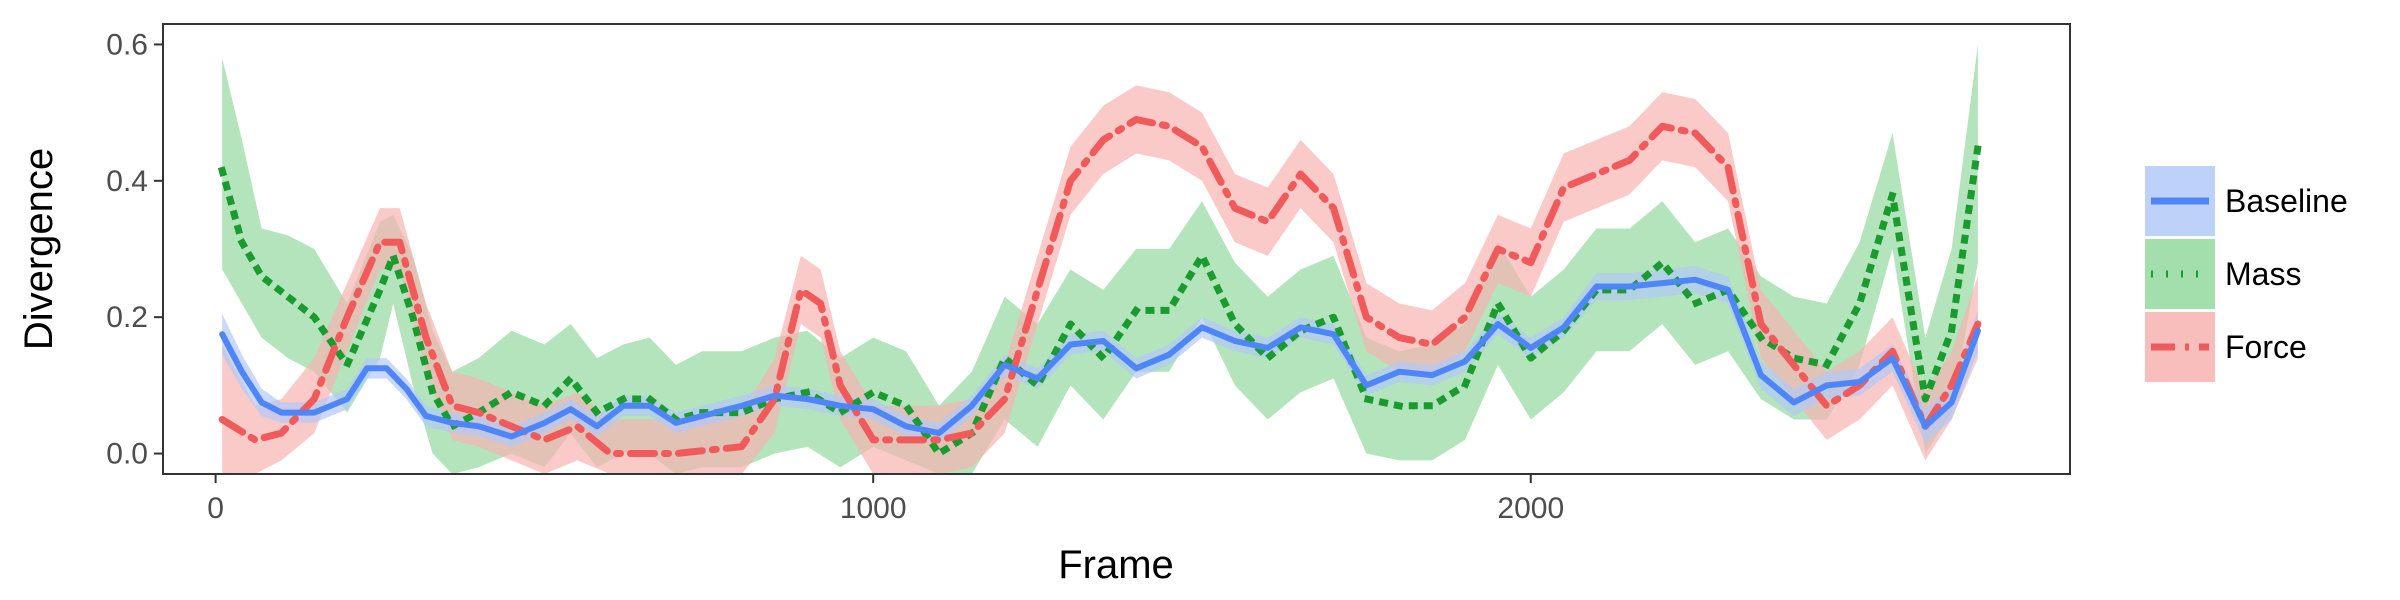 The image size is (2400, 600). I want to click on x-axis-title: Frame, so click(1116, 565).